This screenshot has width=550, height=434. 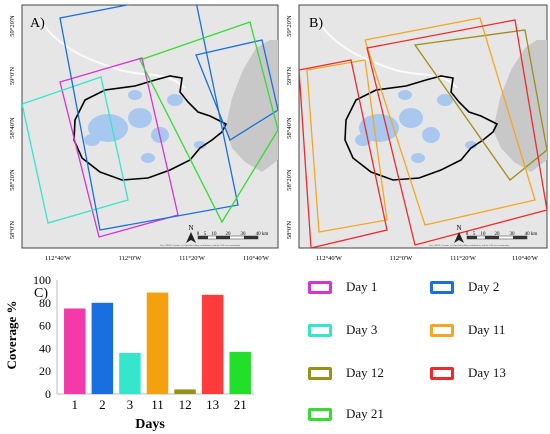 I want to click on panel-b-label: B), so click(x=316, y=23).